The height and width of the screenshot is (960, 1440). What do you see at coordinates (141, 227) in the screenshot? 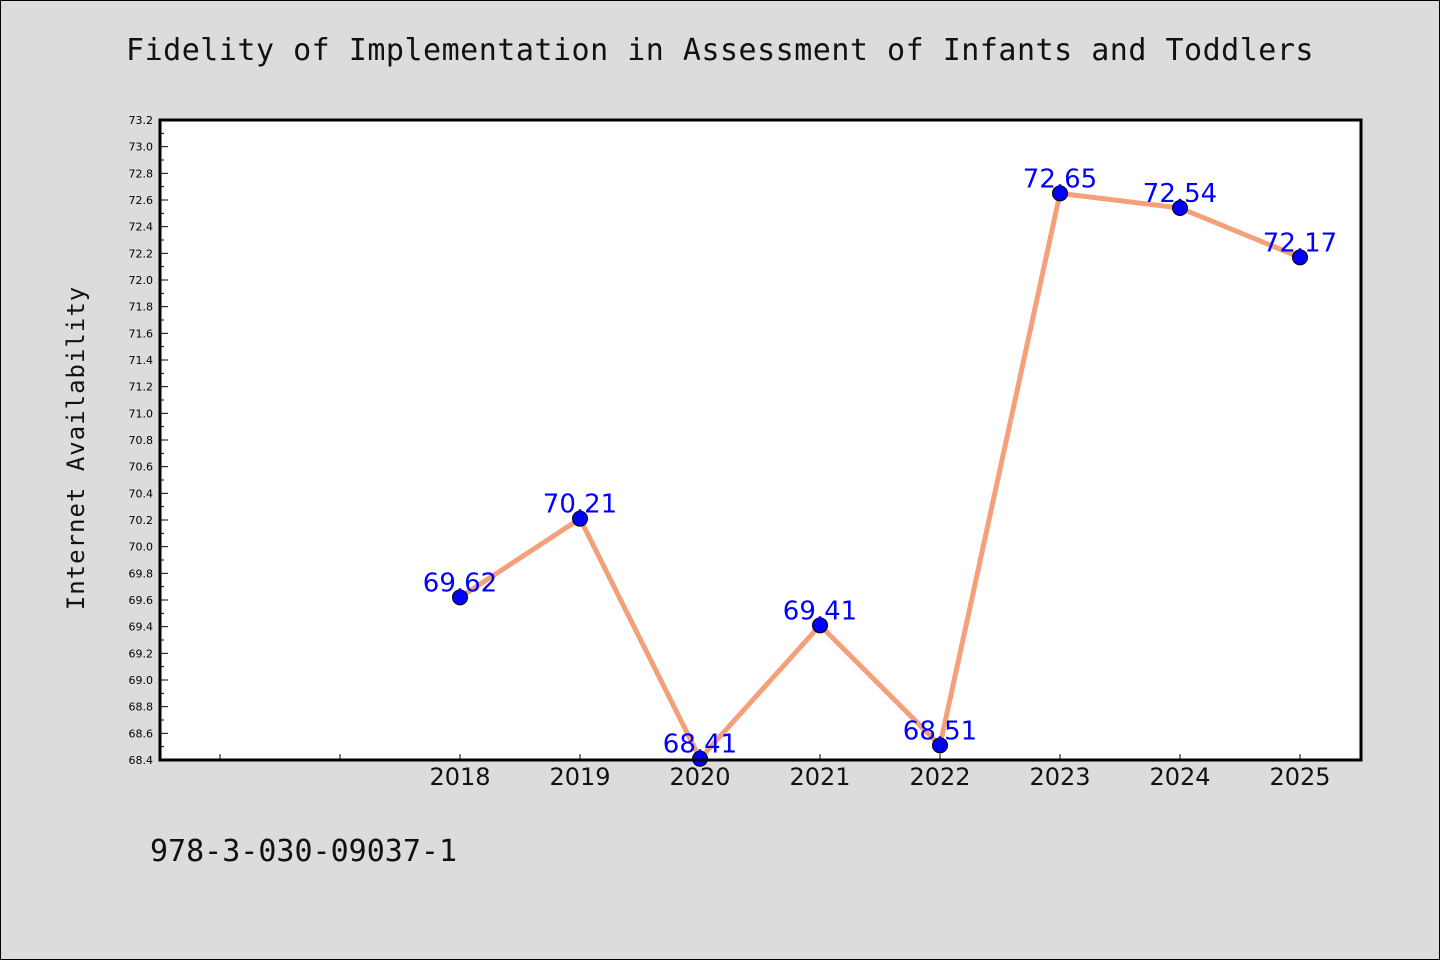
I see `y-tick-label: 72.4` at bounding box center [141, 227].